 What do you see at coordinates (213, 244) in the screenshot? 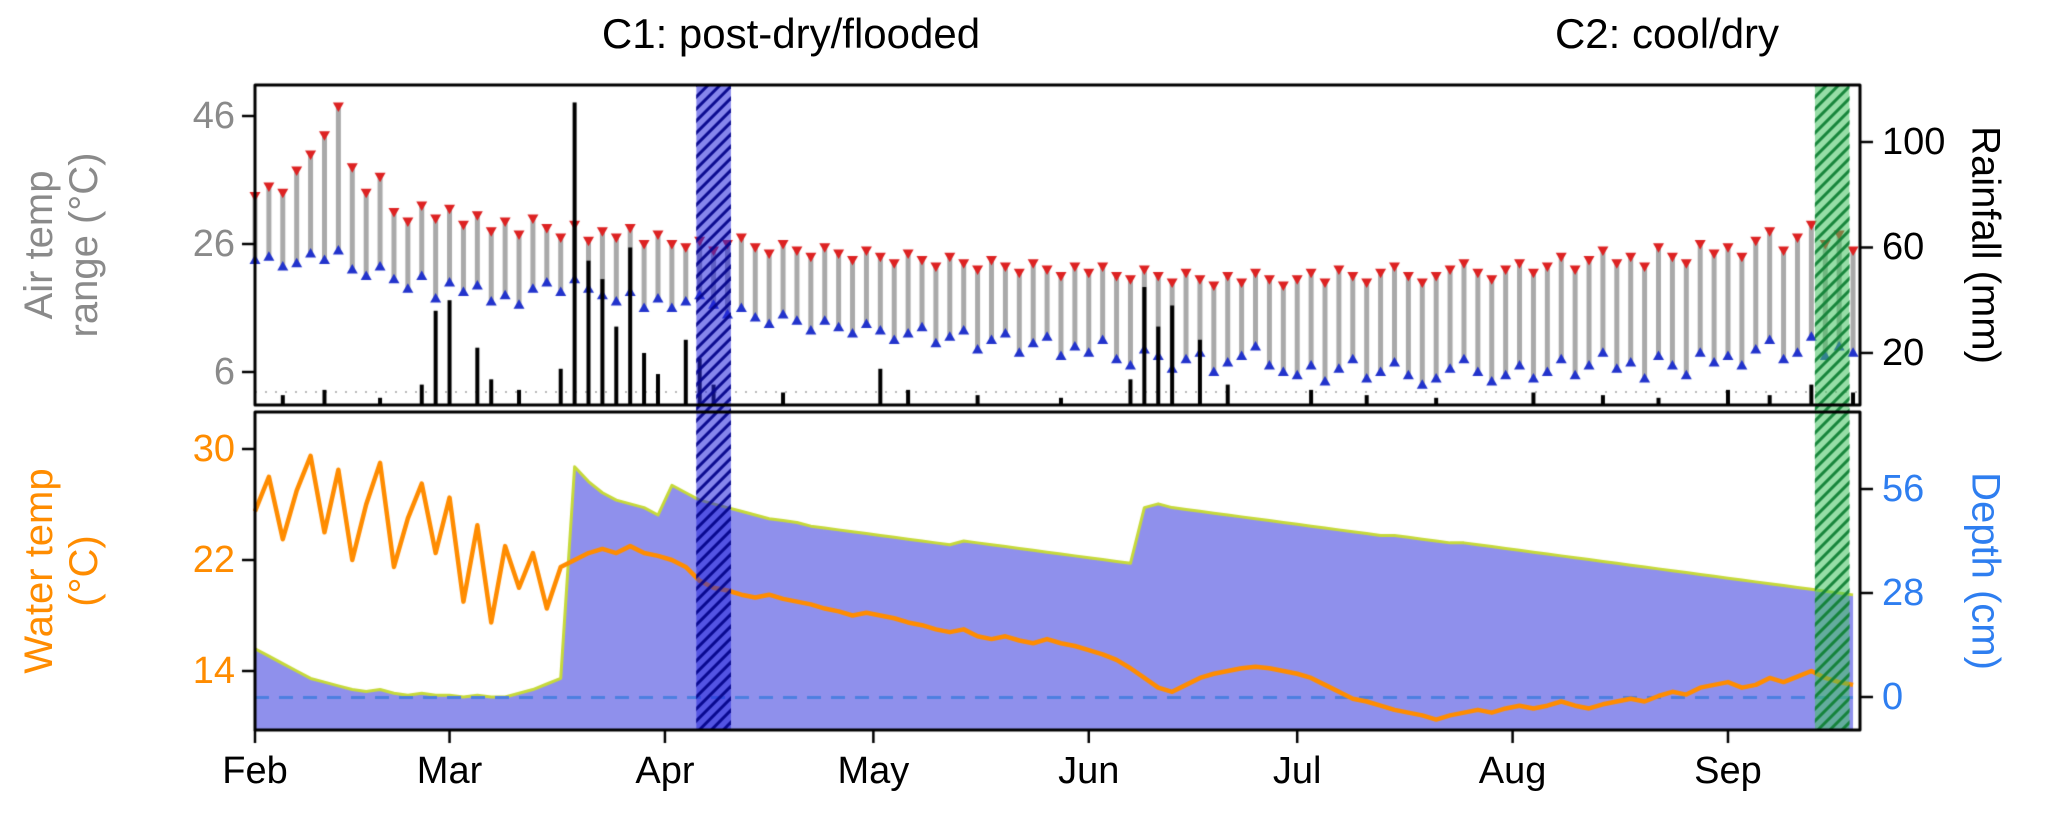
I see `air-temp-tick-label: 26` at bounding box center [213, 244].